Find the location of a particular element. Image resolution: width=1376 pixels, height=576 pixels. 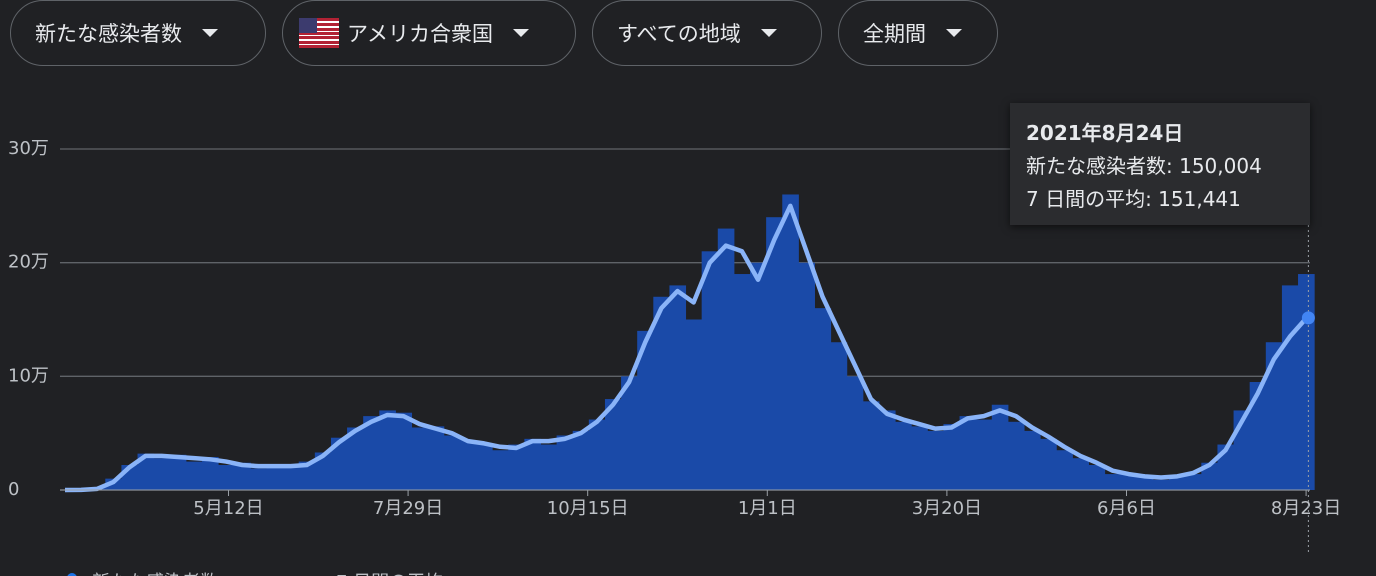

metric-dropdown: 新たな感染者数 is located at coordinates (138, 33).